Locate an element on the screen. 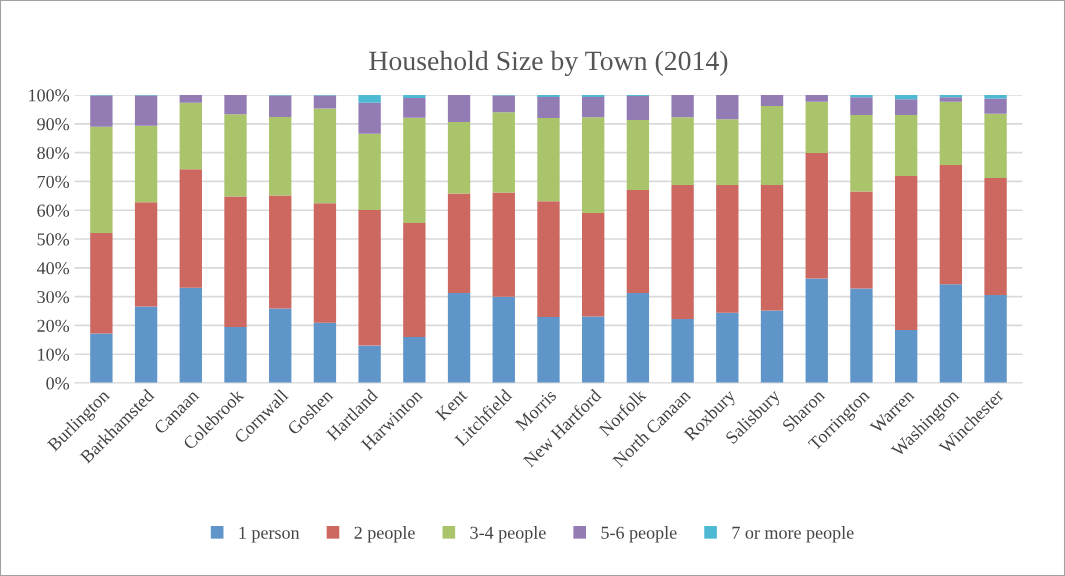  chart-title: Household Size by Town (2014) is located at coordinates (548, 63).